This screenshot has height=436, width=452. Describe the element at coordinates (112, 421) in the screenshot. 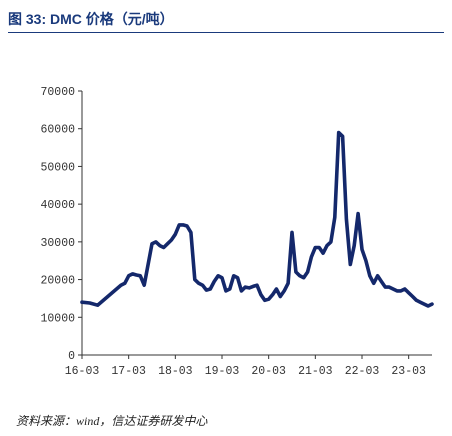

I see `source-note: 资料来源：wind，信达证券研发中心` at that location.